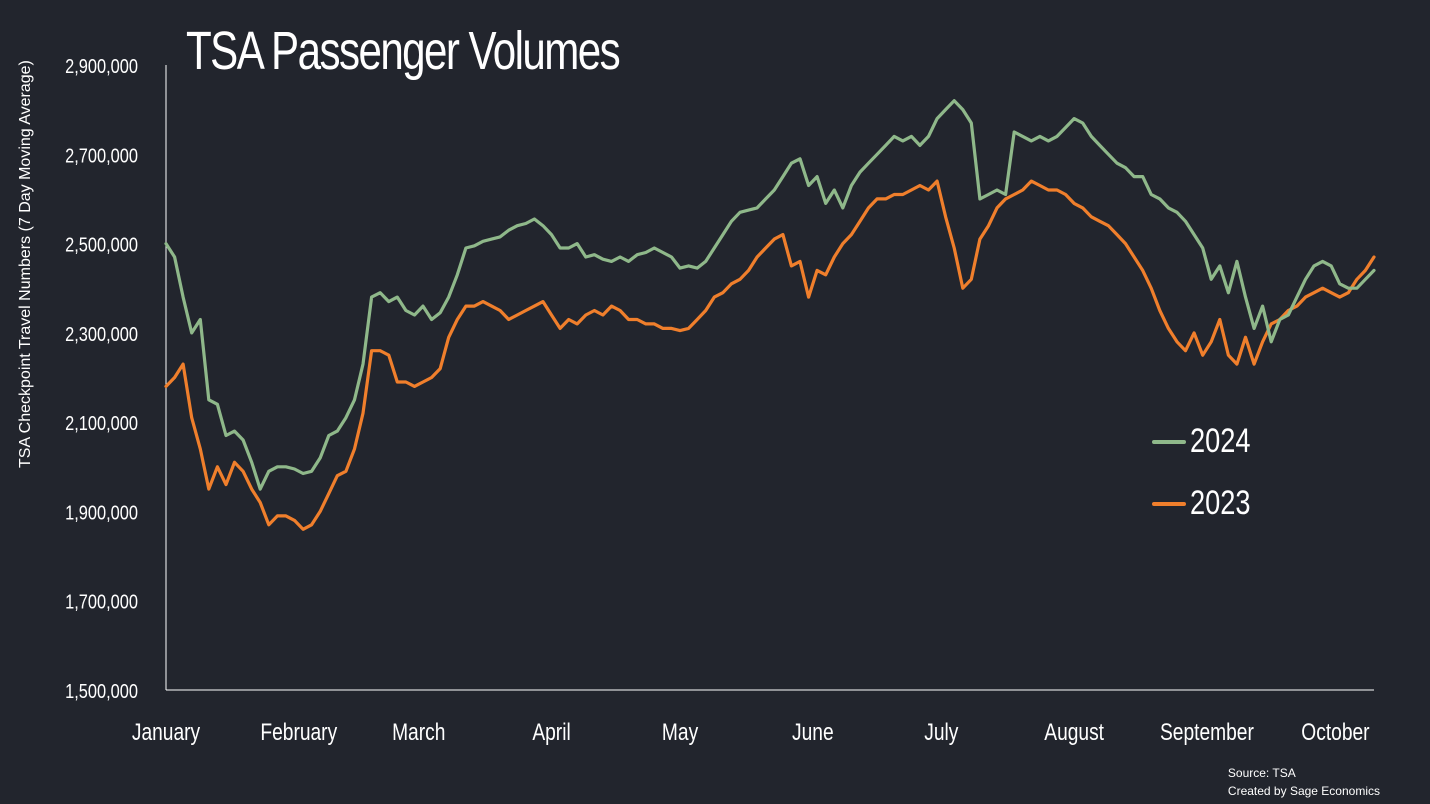  I want to click on legend-label-2023: 2023, so click(1220, 503).